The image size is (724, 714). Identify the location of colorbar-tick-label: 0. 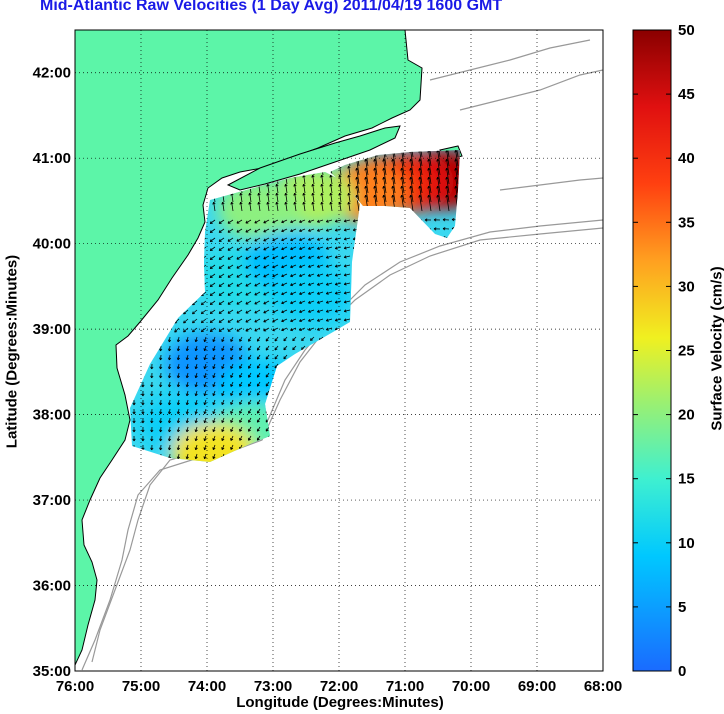
(682, 671).